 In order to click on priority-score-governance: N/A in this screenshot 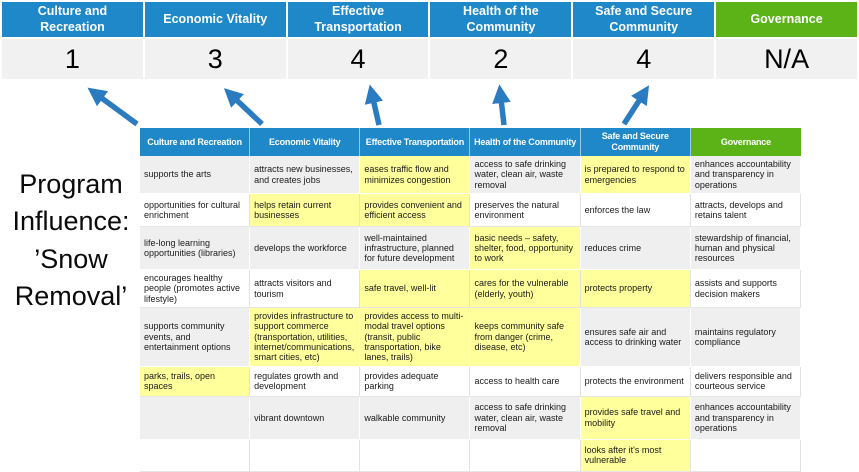, I will do `click(786, 59)`.